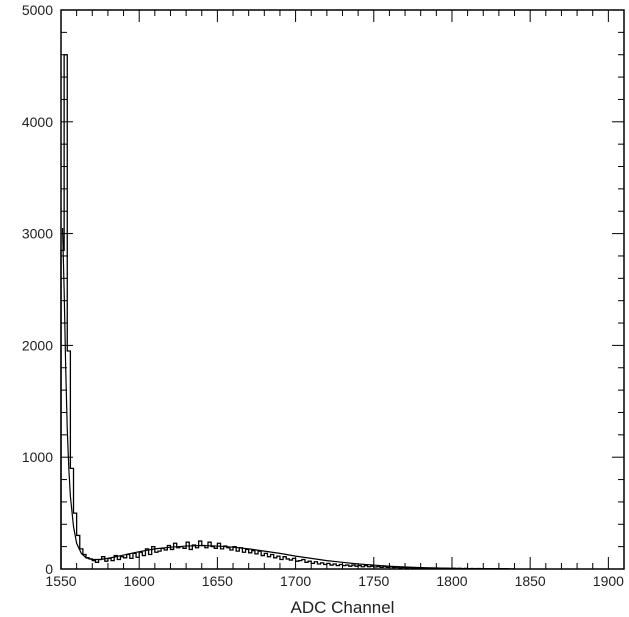  What do you see at coordinates (343, 607) in the screenshot?
I see `x-axis-title: ADC Channel` at bounding box center [343, 607].